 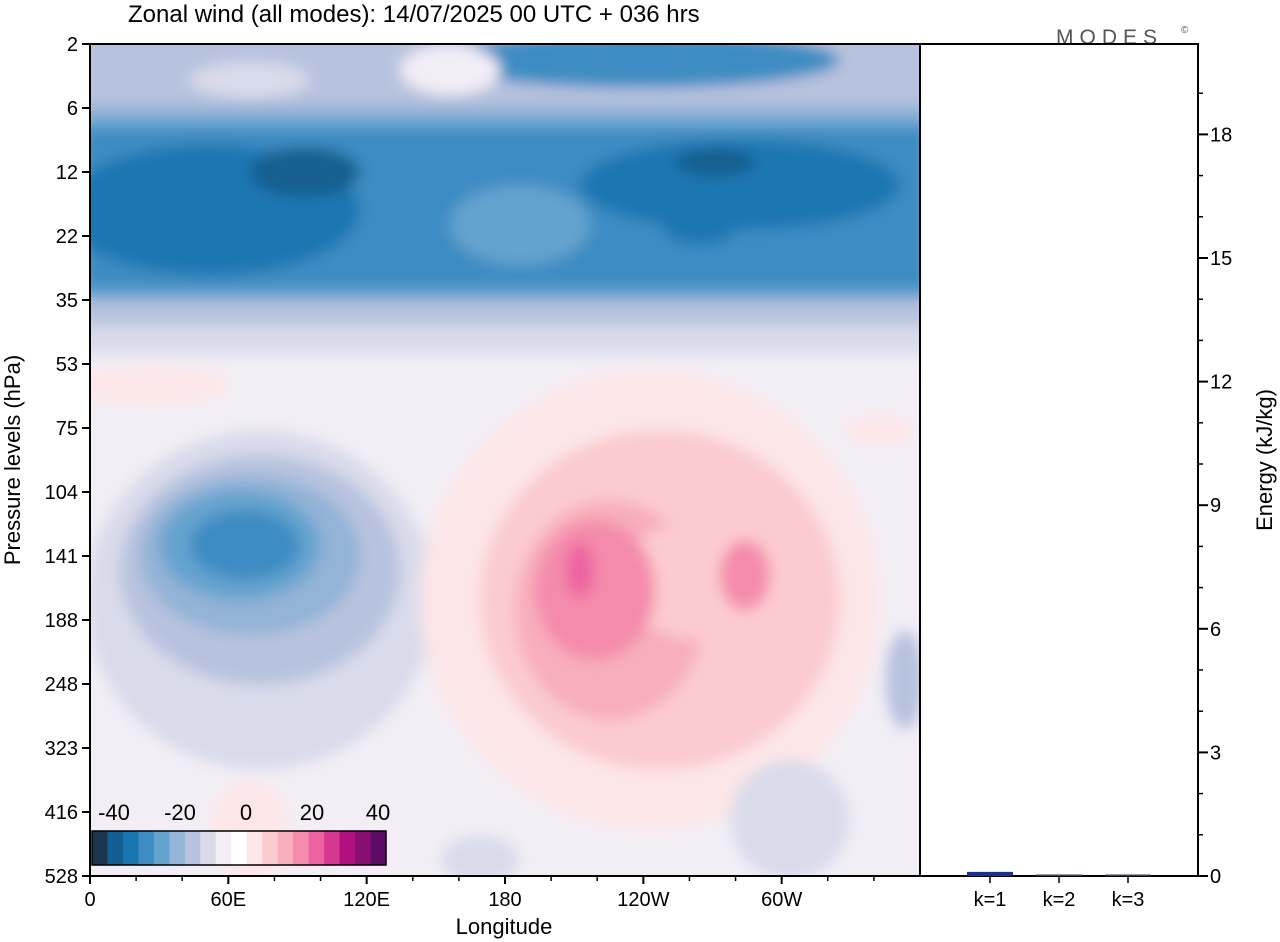 I want to click on pressure-axis: 2 6 12 22 35 53 75 104 141 188 248 323 416 528, so click(x=67, y=461).